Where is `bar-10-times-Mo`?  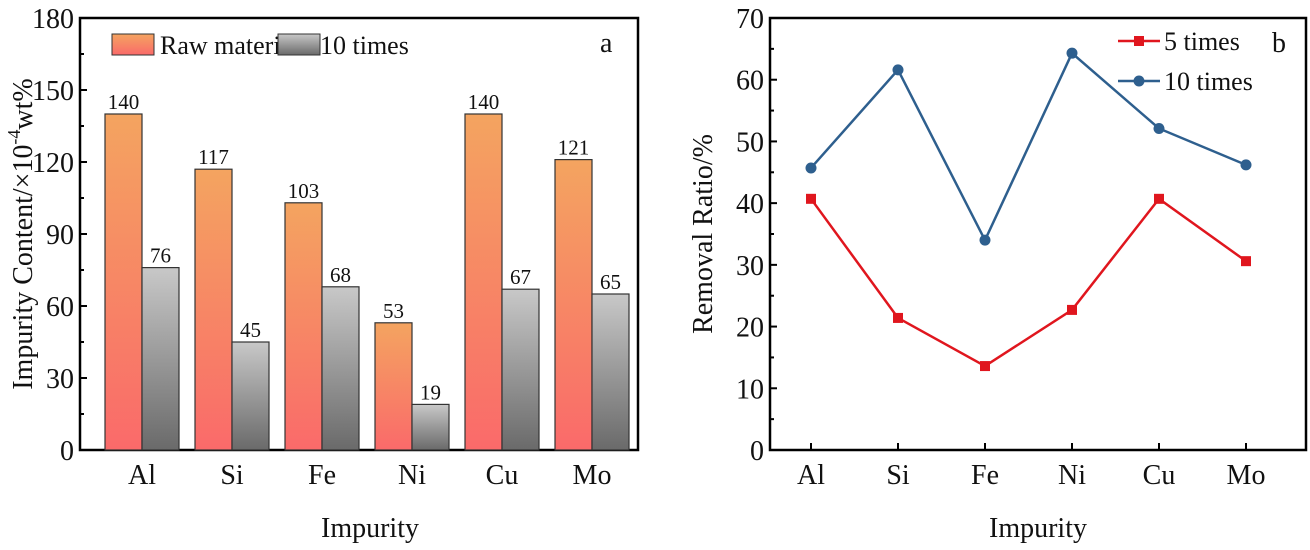 bar-10-times-Mo is located at coordinates (610, 372).